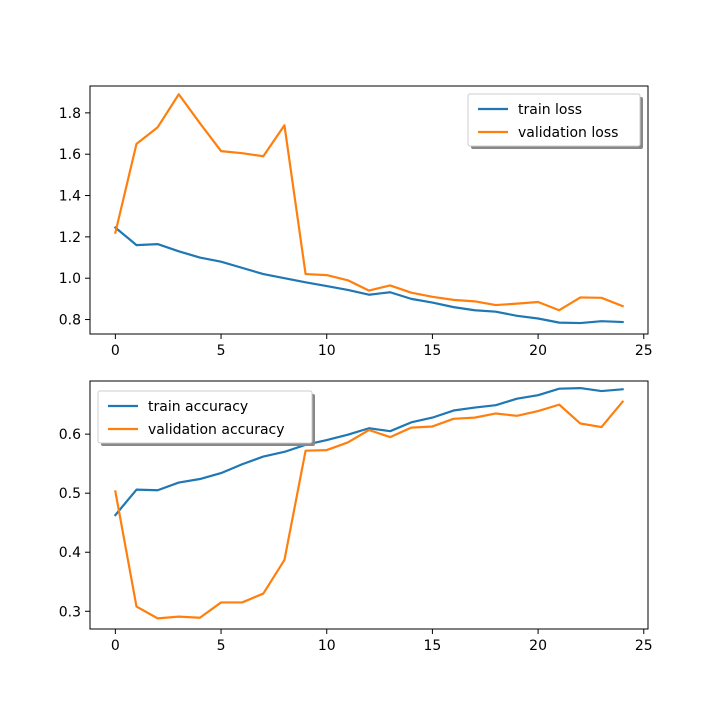 The width and height of the screenshot is (720, 720). I want to click on y-tick-label: 0.5, so click(70, 494).